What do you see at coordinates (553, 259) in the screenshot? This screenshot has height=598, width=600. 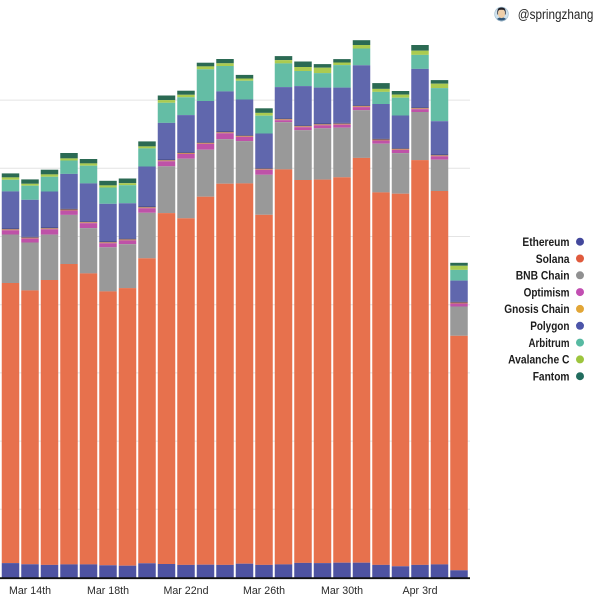 I see `svg-text: Solana` at bounding box center [553, 259].